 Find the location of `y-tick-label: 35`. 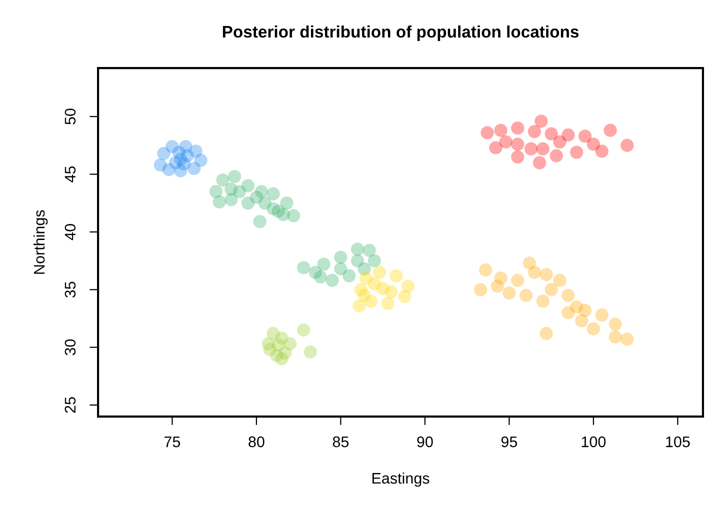

y-tick-label: 35 is located at coordinates (70, 290).